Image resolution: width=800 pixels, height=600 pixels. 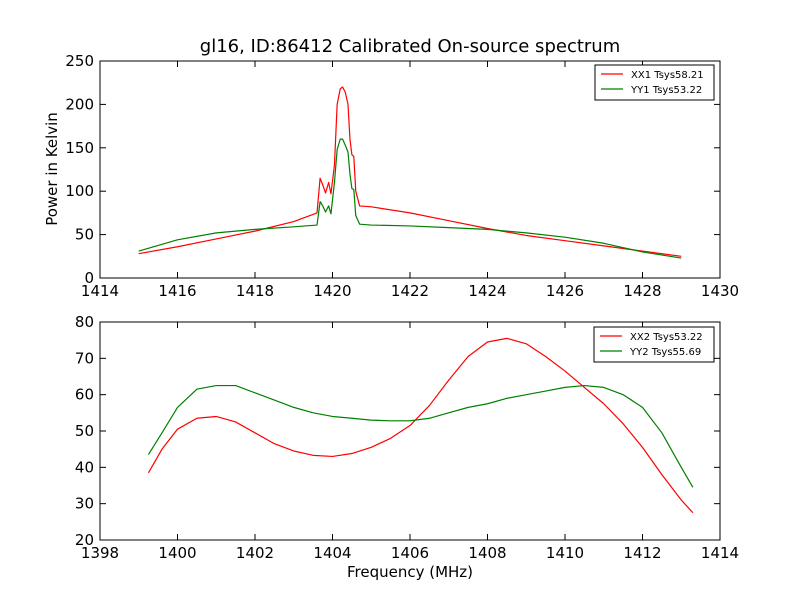 I want to click on x-tick-label: 1400, so click(x=177, y=553).